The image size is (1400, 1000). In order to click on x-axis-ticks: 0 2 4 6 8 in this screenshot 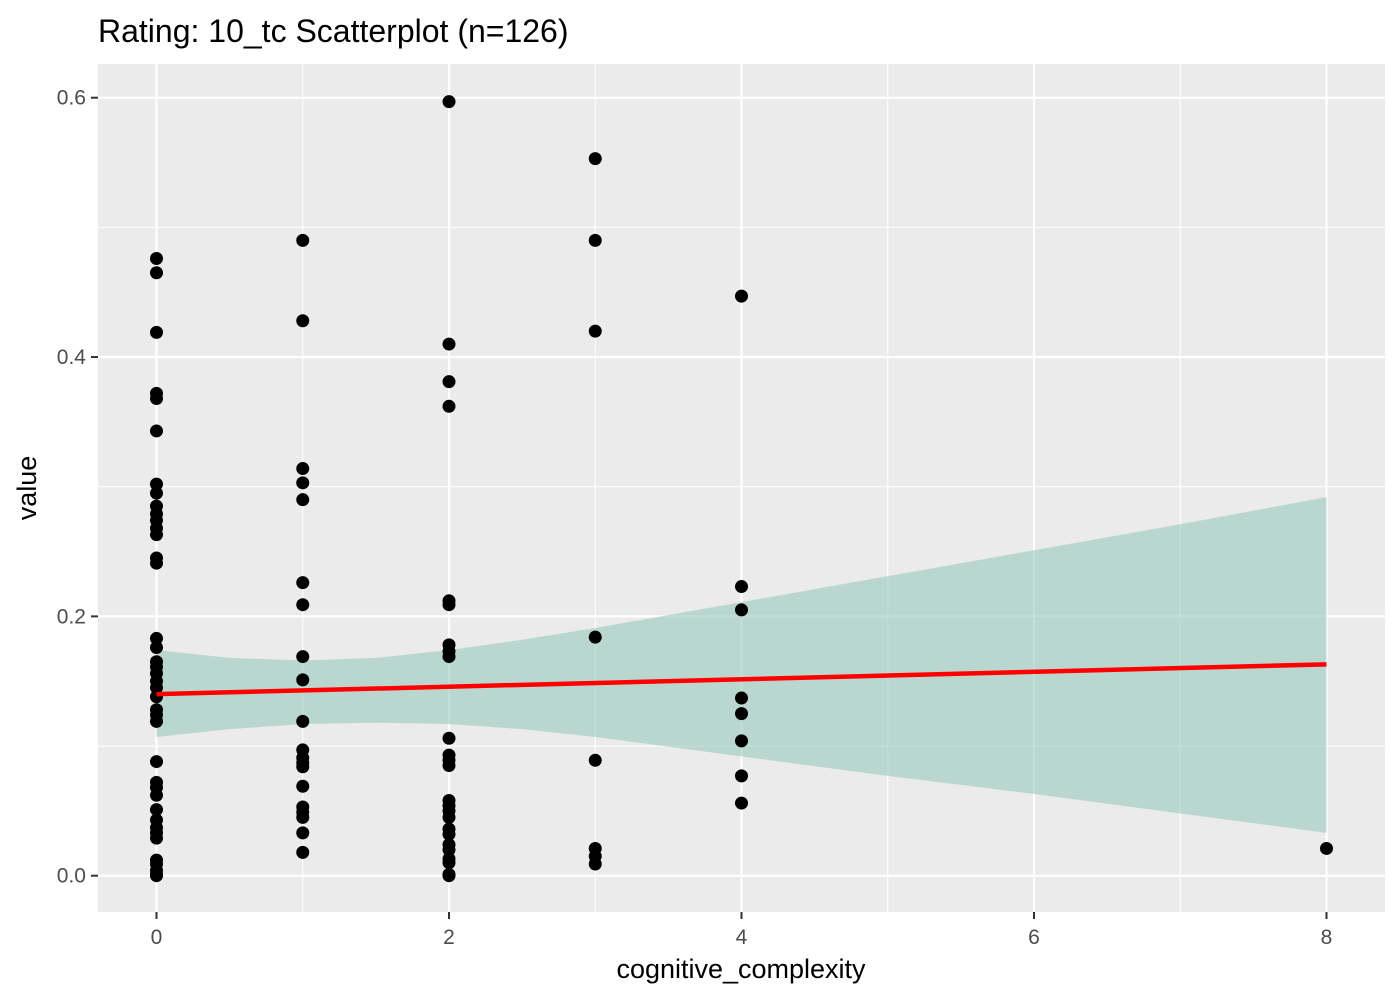, I will do `click(742, 930)`.